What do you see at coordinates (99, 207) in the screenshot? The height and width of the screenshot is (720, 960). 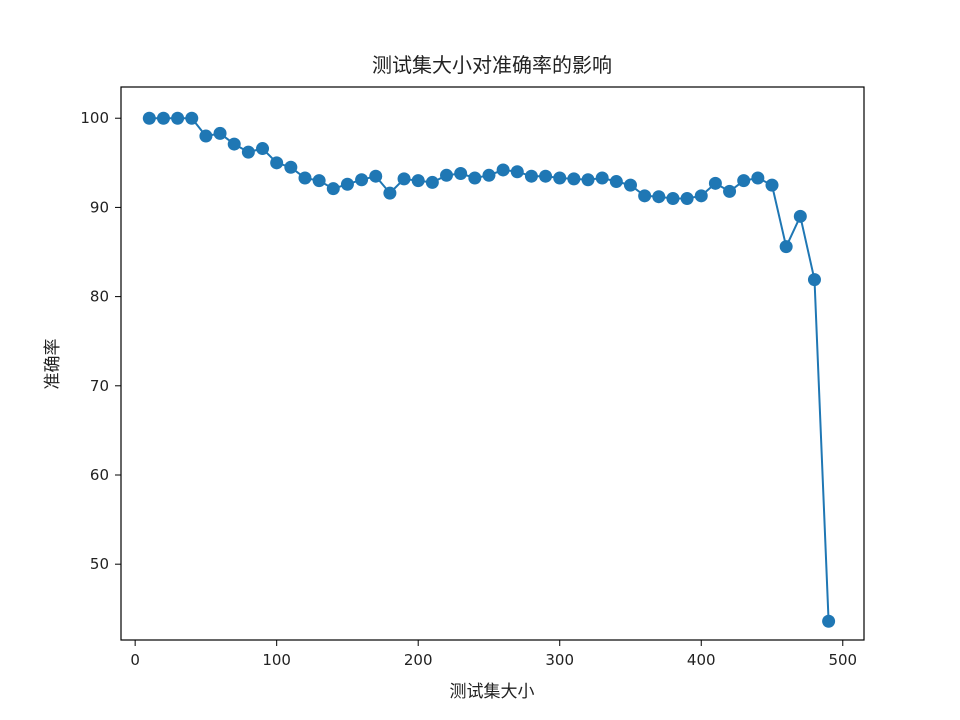 I see `y-tick-label: 90` at bounding box center [99, 207].